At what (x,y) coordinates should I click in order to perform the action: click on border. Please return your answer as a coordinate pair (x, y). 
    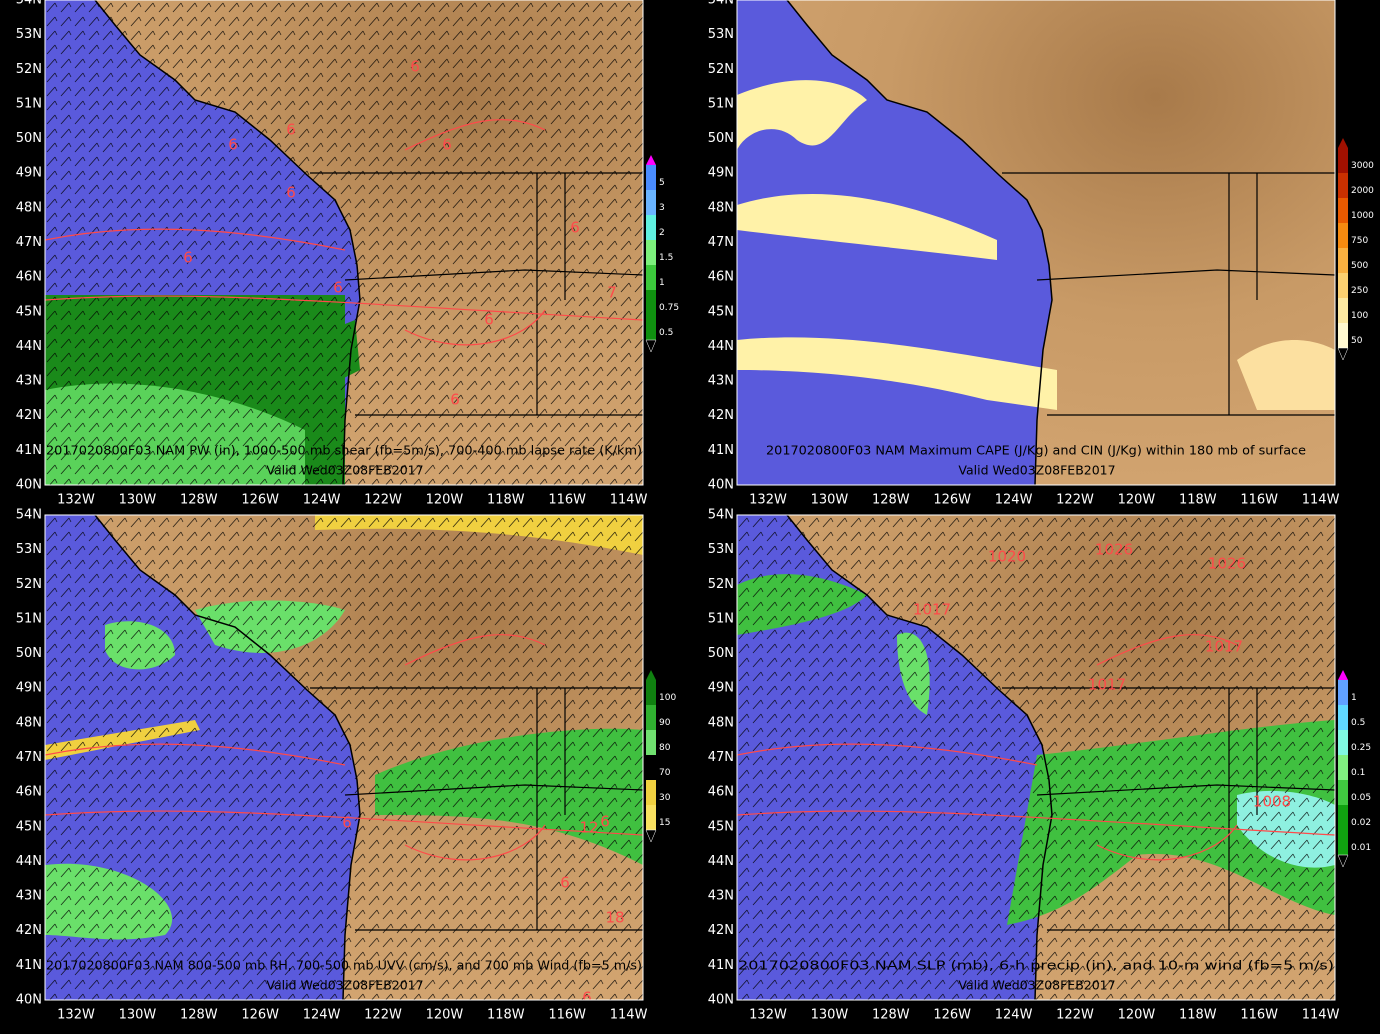
    Looking at the image, I should click on (1168, 294).